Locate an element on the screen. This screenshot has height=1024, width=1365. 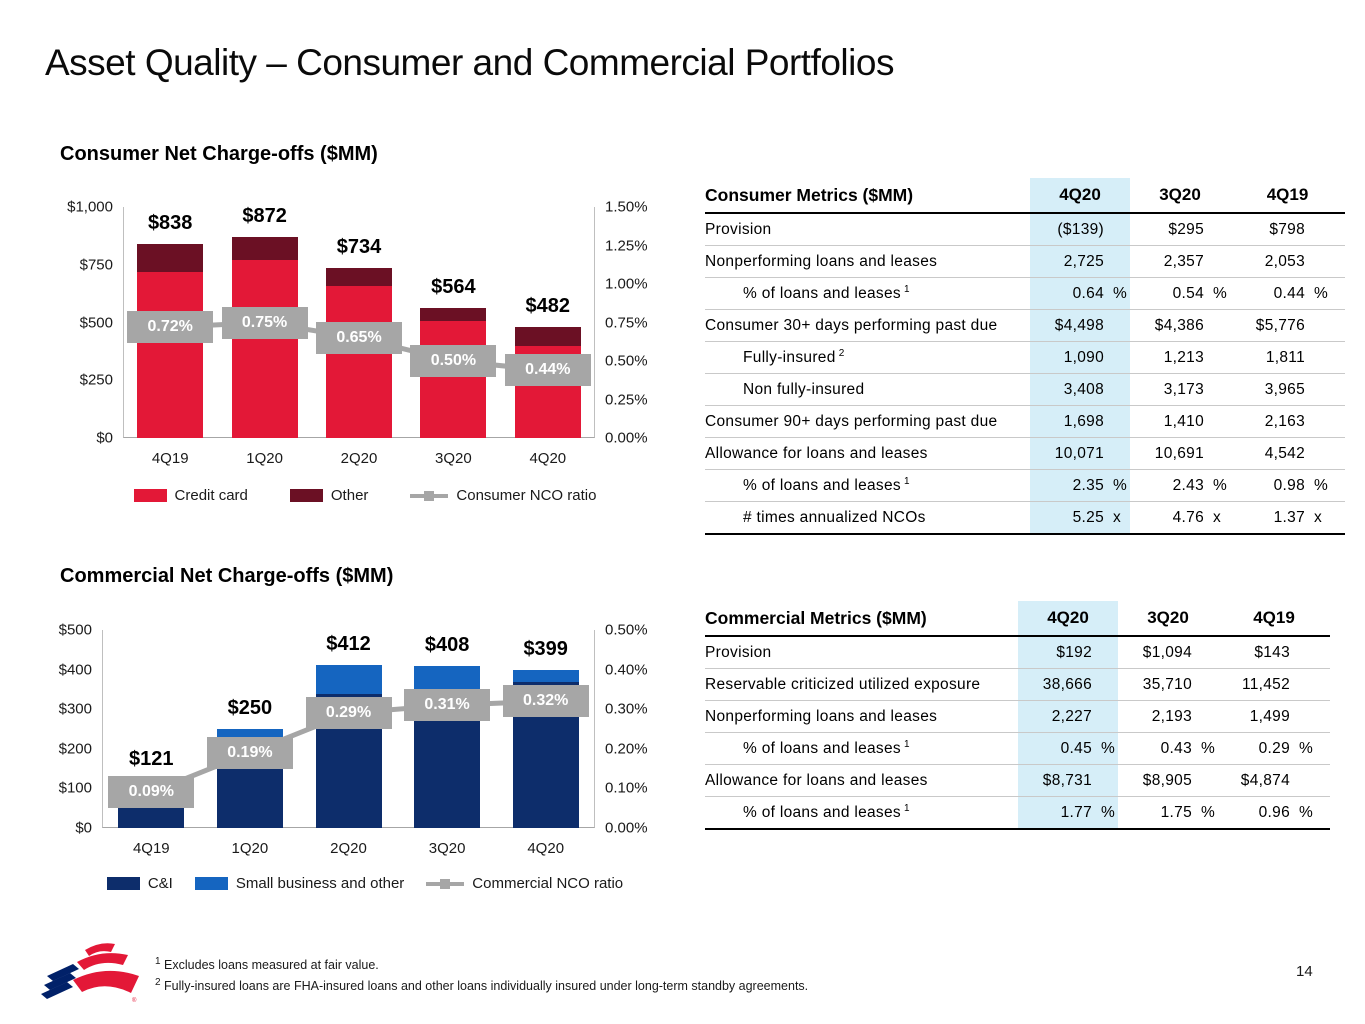
cell-number: $5,776 is located at coordinates (1280, 325).